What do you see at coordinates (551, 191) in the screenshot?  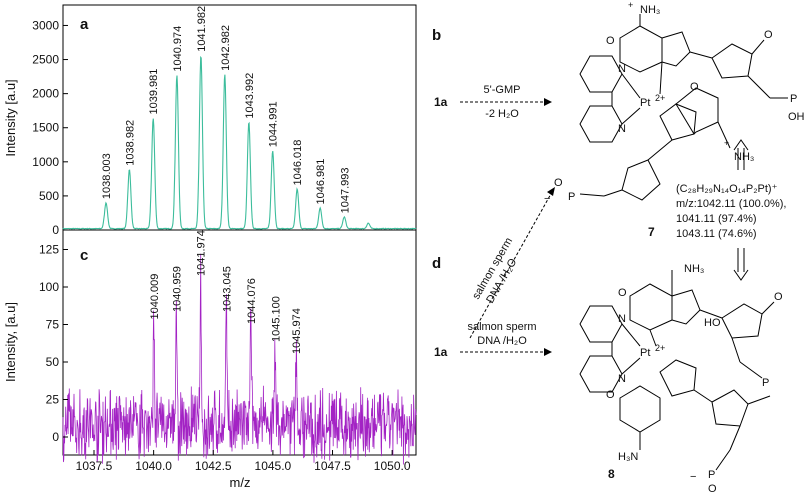 I see `panel-d-diagonal-arrowhead` at bounding box center [551, 191].